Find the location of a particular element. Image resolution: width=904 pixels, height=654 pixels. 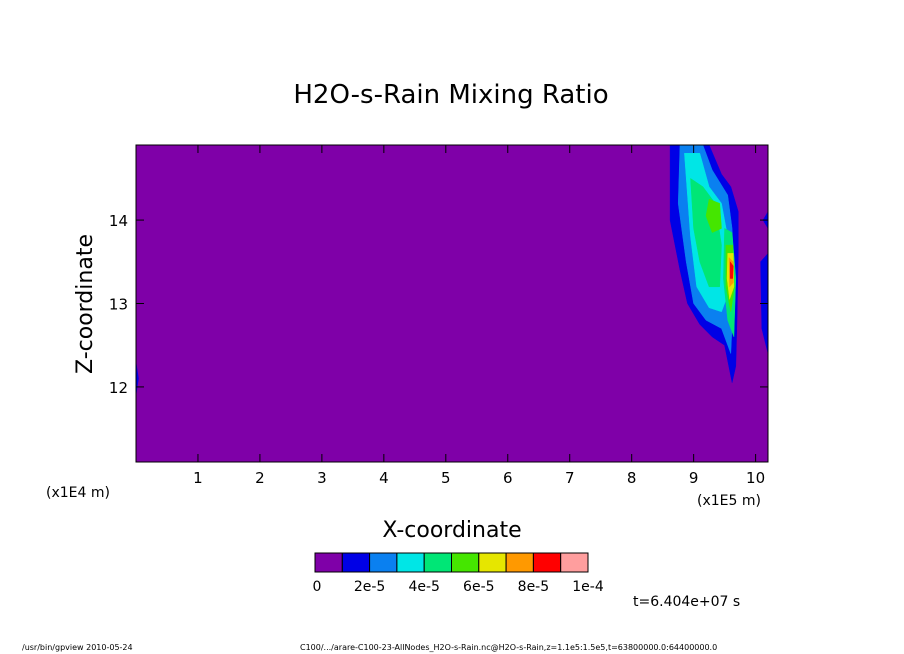

x-tick-label: 3 is located at coordinates (322, 478).